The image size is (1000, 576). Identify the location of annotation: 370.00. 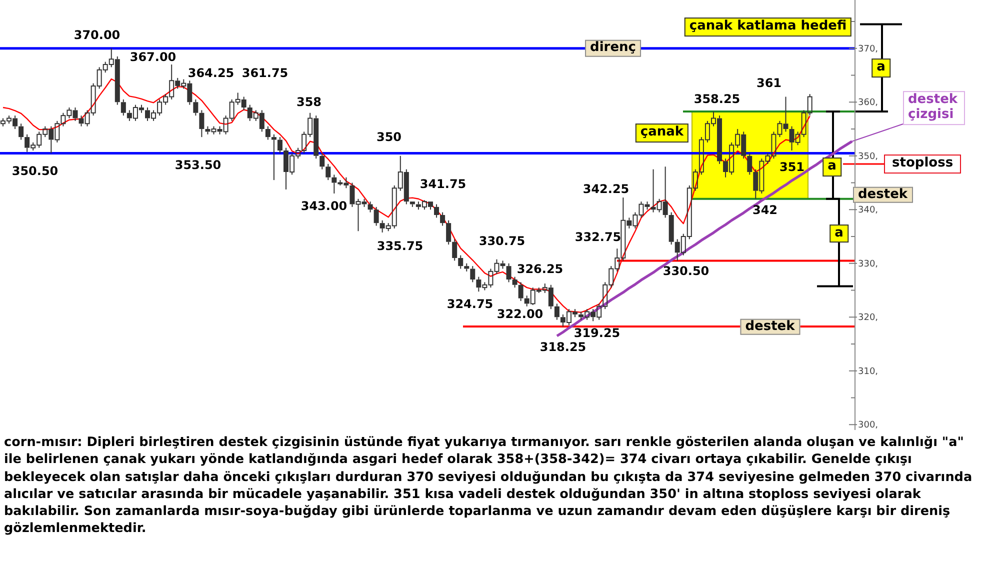
(97, 36).